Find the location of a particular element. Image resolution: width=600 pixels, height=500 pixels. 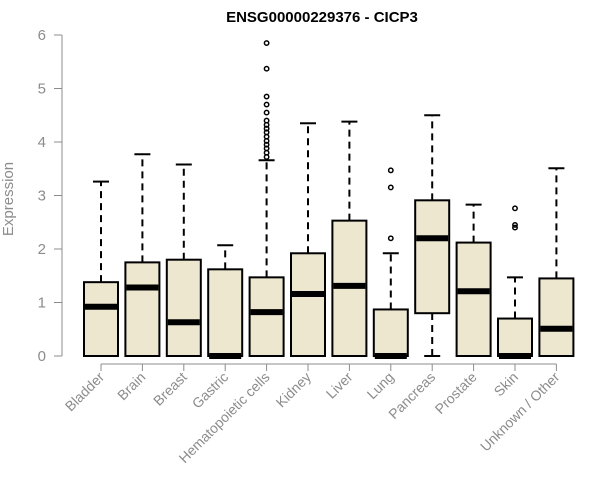

x-tick-label: Kidney is located at coordinates (294, 390).